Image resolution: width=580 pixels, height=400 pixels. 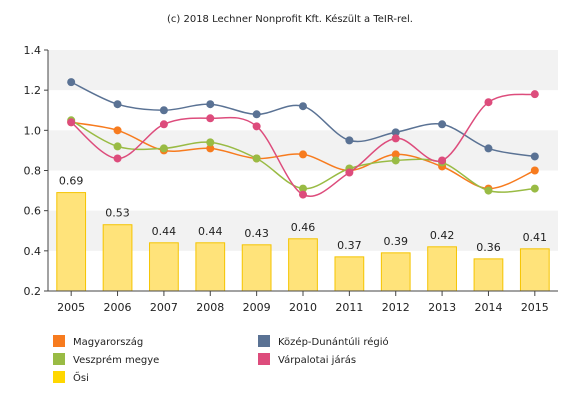 I want to click on x-tick-label: 2013, so click(x=442, y=307).